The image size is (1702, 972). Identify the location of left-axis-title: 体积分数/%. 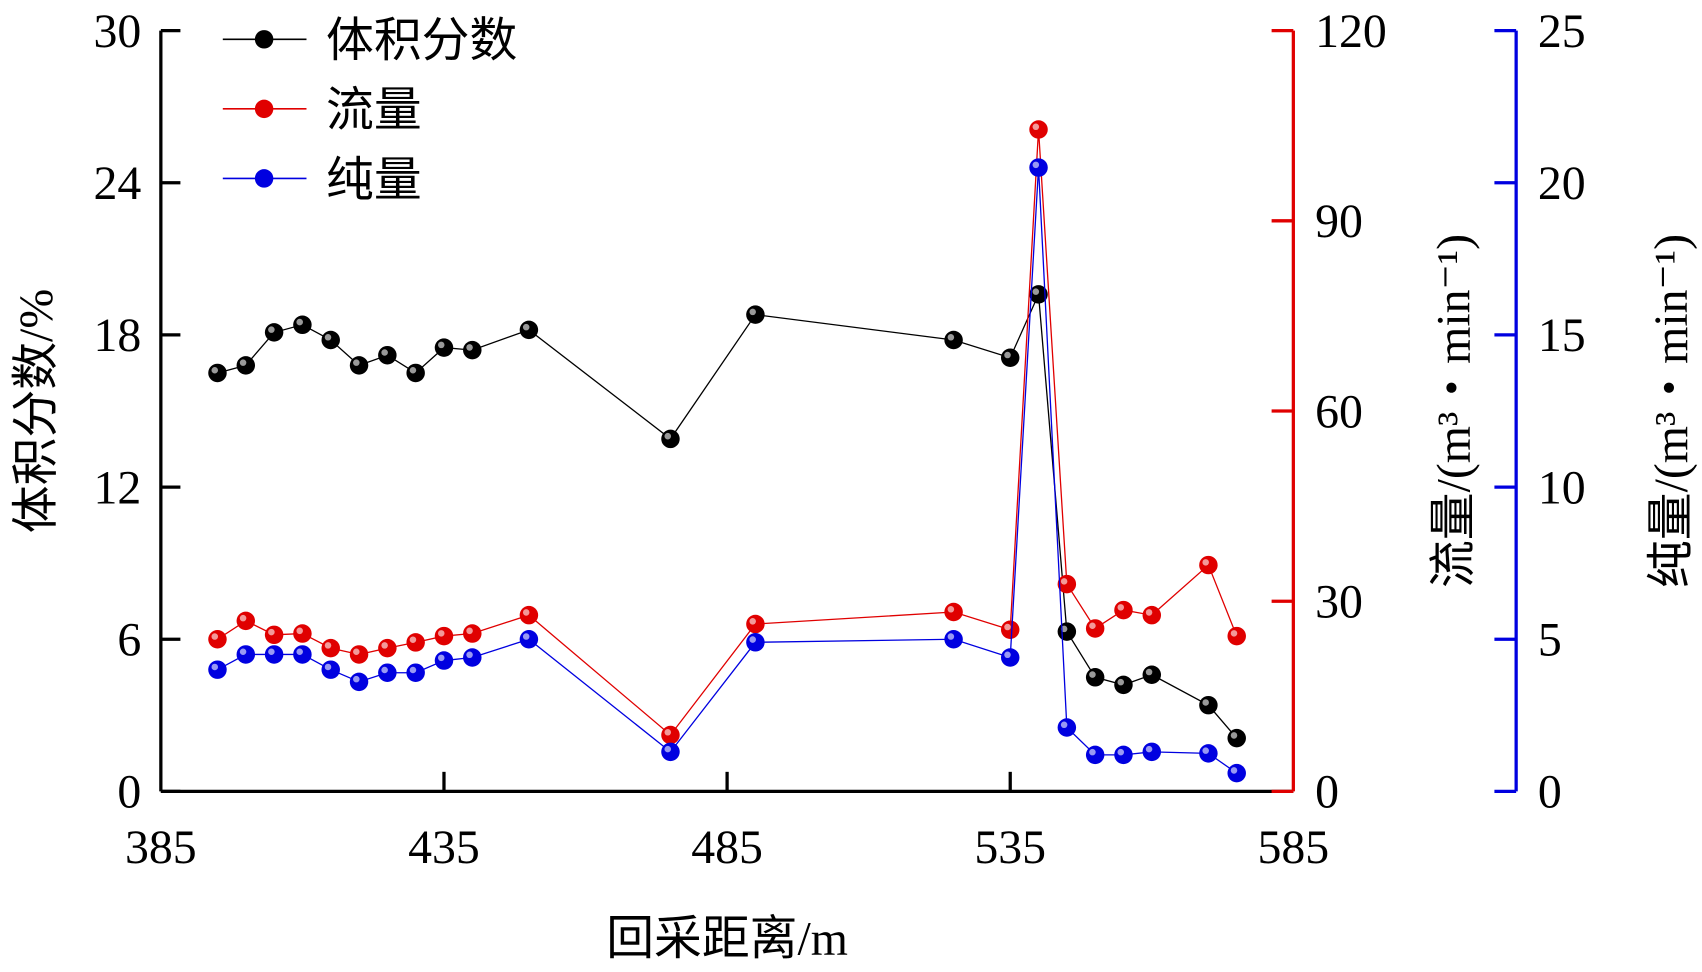
(36, 411).